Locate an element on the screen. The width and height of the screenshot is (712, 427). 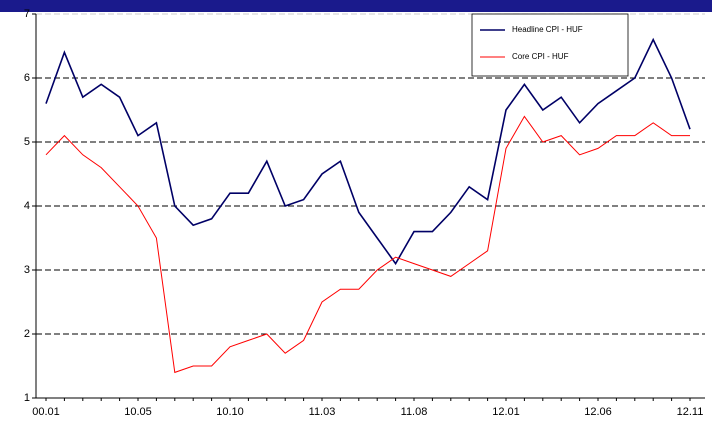
x-tick-label: 10.05 is located at coordinates (138, 412).